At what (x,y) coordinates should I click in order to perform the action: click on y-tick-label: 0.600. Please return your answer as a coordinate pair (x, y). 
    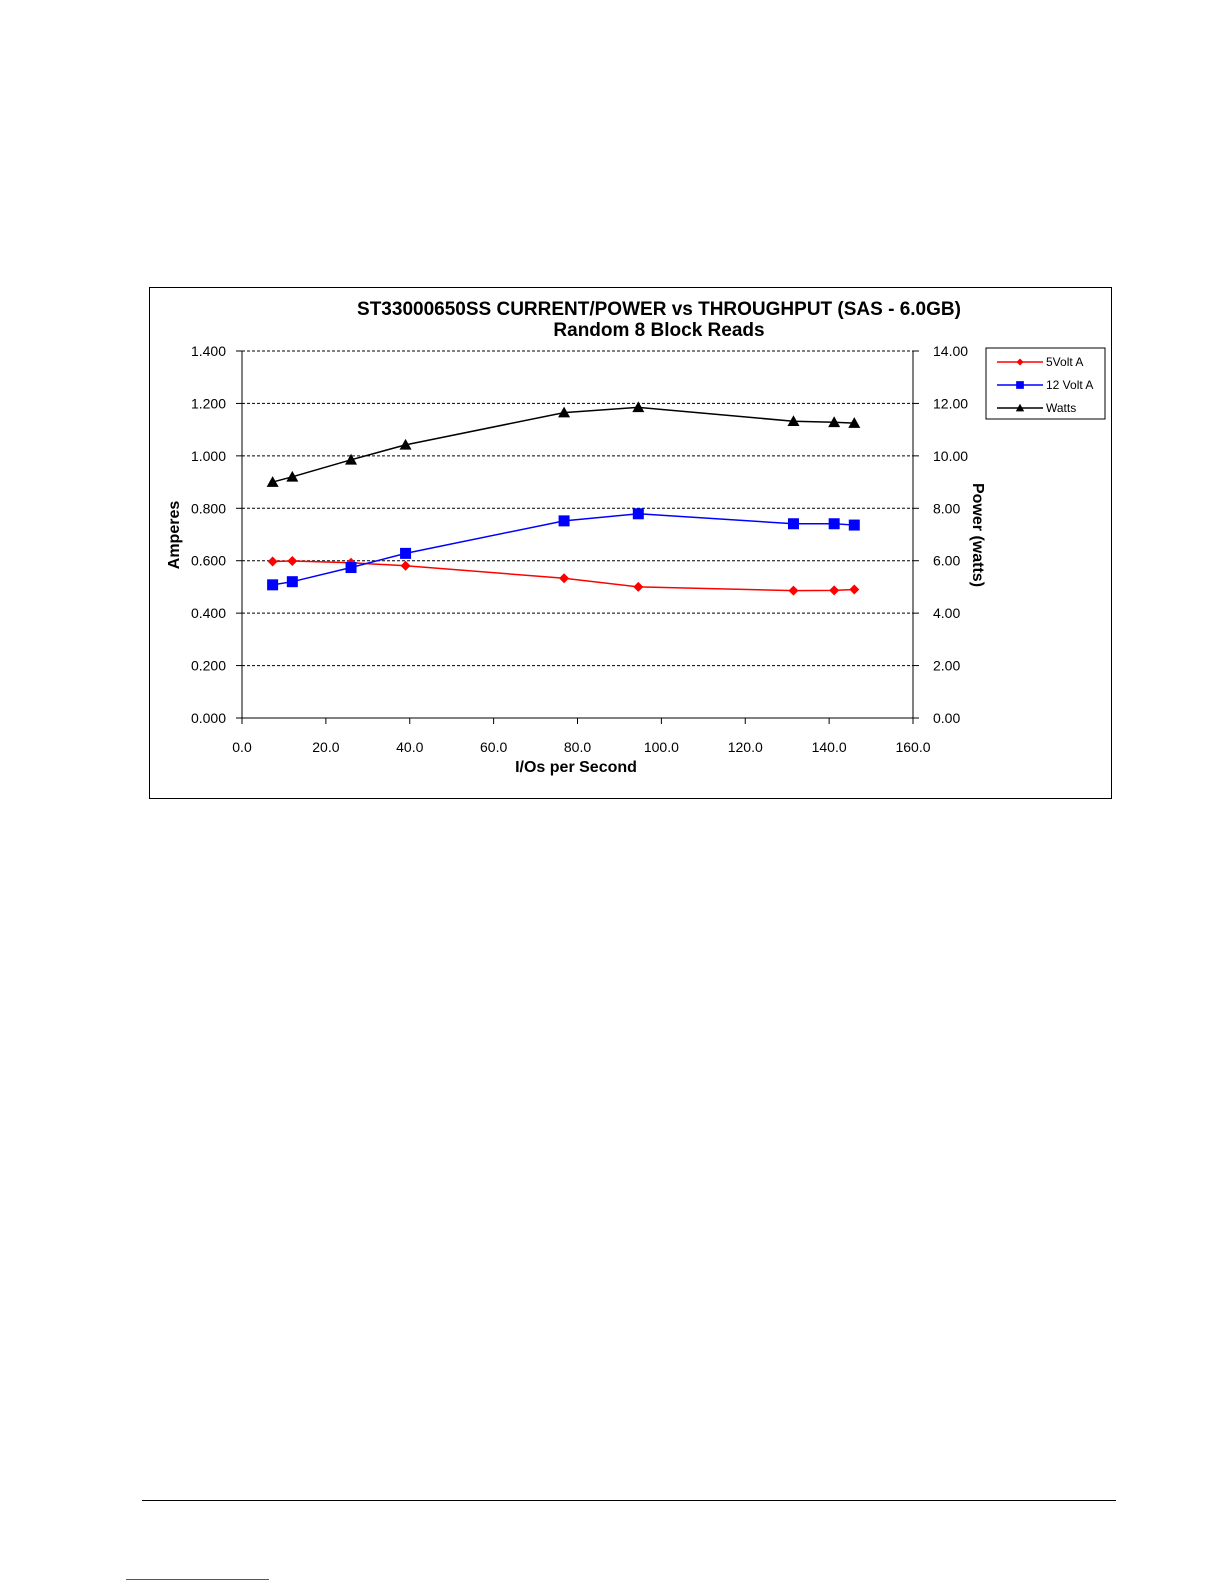
    Looking at the image, I should click on (208, 561).